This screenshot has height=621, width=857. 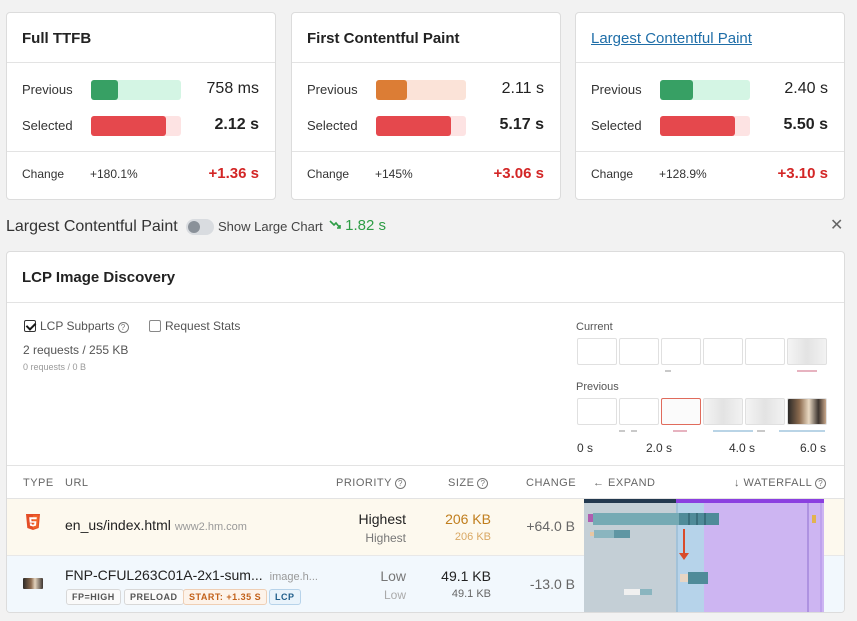 What do you see at coordinates (471, 594) in the screenshot?
I see `size-previous: 49.1 KB` at bounding box center [471, 594].